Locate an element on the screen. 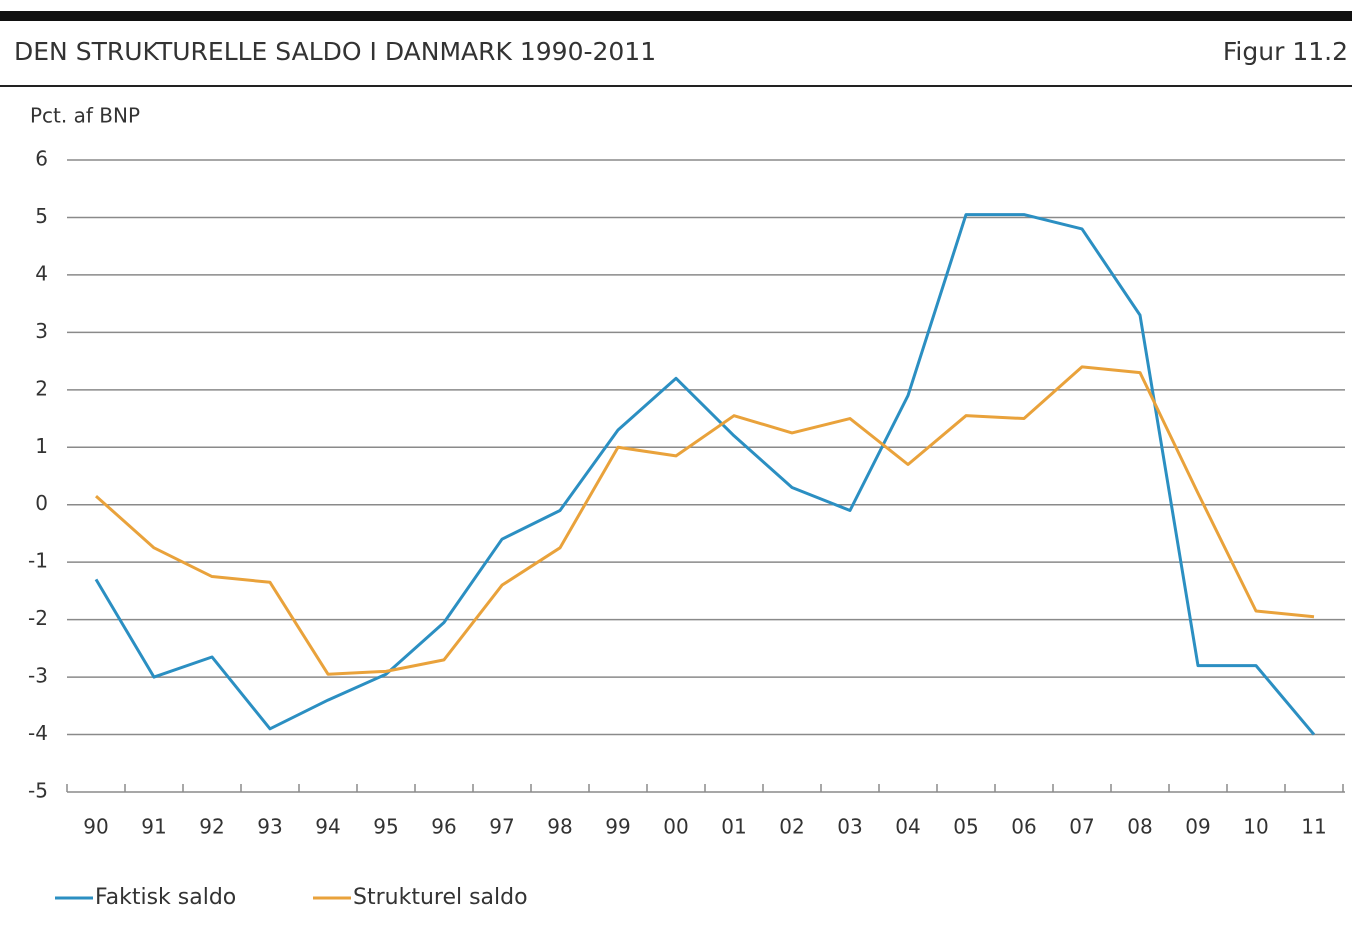 This screenshot has width=1352, height=927. y-tick-label: -3 is located at coordinates (38, 676).